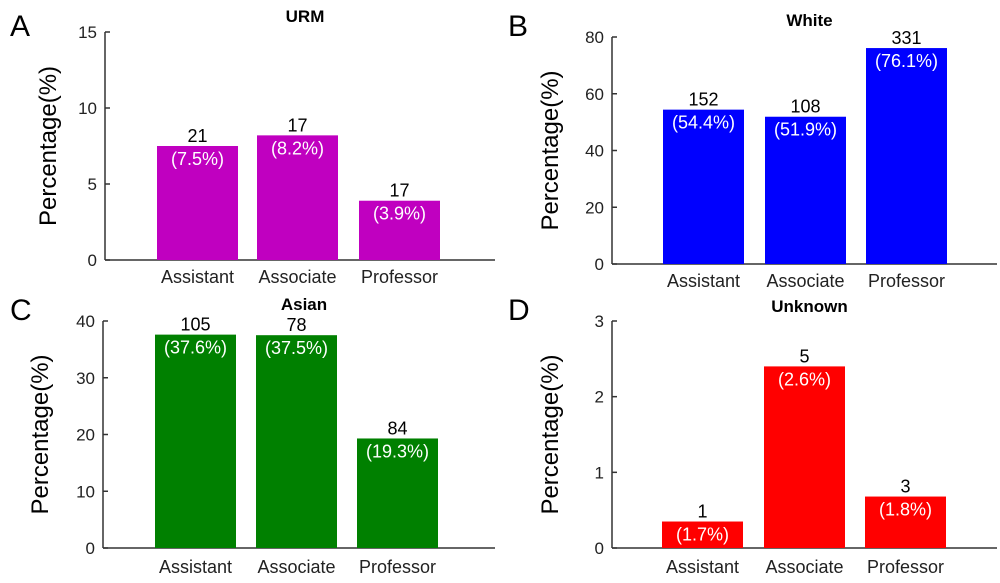 The width and height of the screenshot is (1000, 583). What do you see at coordinates (397, 428) in the screenshot?
I see `panel-c-count-label: 84` at bounding box center [397, 428].